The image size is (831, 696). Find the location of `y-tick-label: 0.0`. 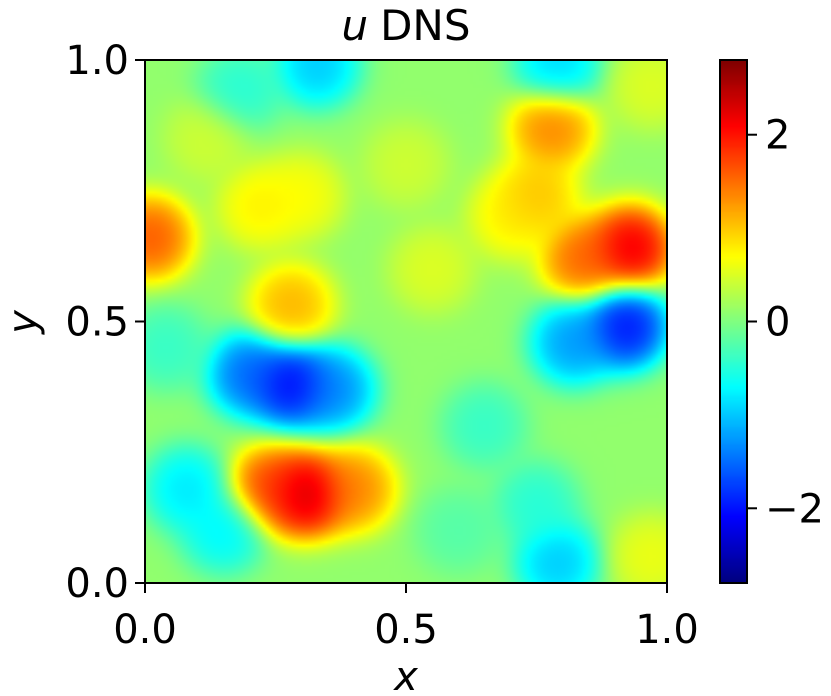

y-tick-label: 0.0 is located at coordinates (97, 584).